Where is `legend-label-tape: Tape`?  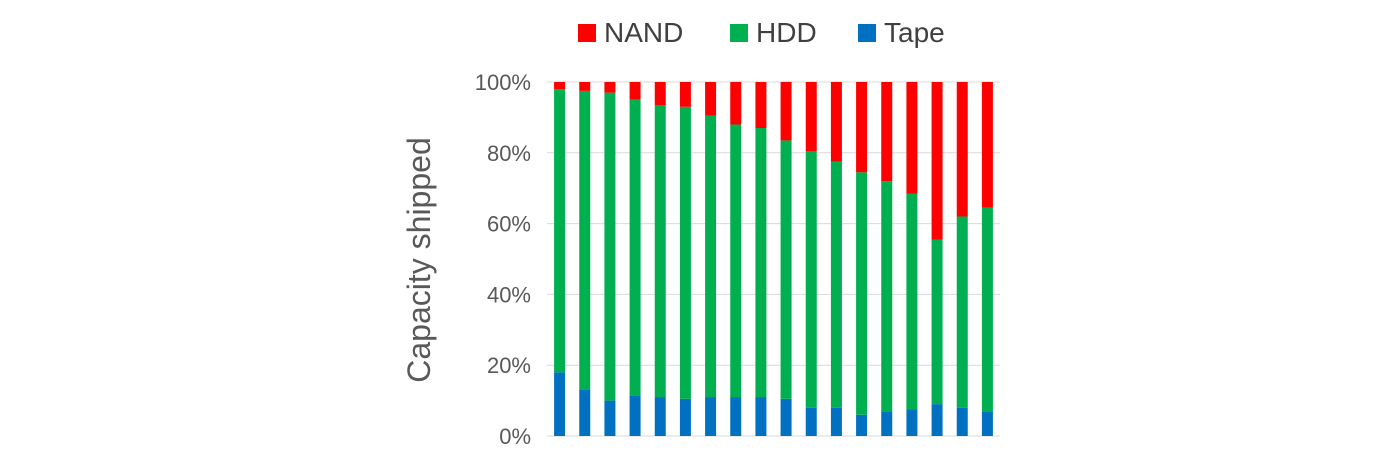 legend-label-tape: Tape is located at coordinates (914, 32).